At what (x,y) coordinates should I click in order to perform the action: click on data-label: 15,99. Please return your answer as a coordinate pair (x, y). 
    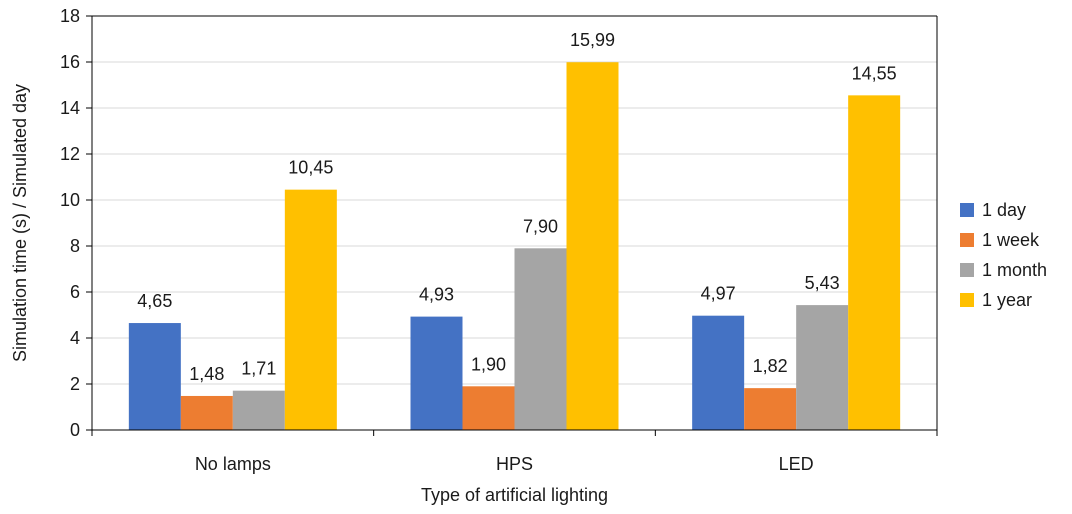
    Looking at the image, I should click on (592, 40).